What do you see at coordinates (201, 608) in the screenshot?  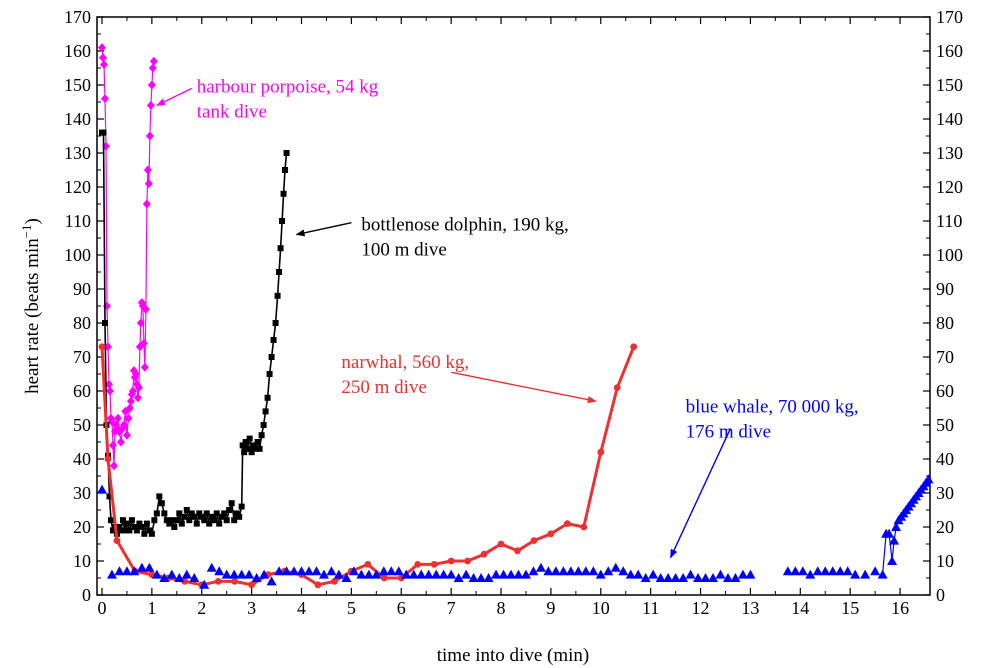 I see `x-tick-label: 2` at bounding box center [201, 608].